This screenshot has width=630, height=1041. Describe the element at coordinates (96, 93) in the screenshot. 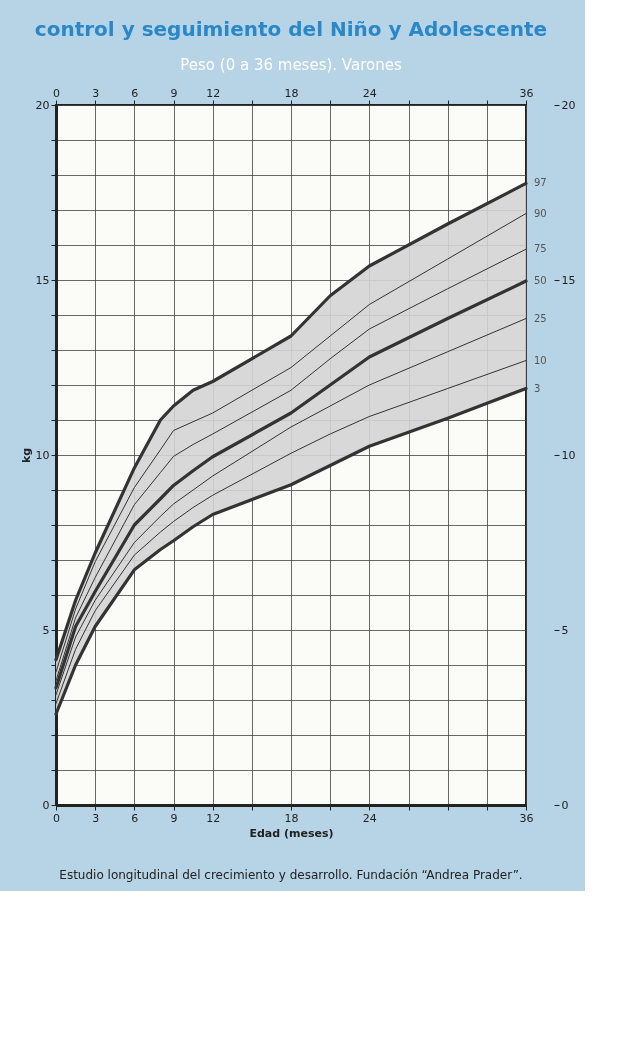

I see `x2-tick-label: 3` at that location.